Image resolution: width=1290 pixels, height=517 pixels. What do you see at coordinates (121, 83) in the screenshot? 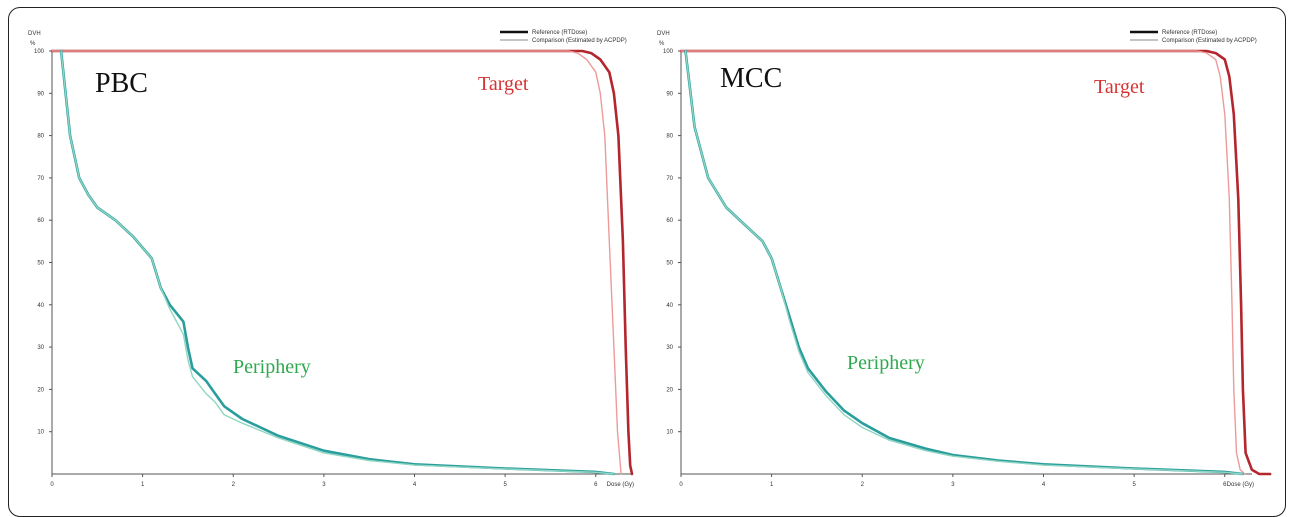
I see `panel-title: PBC` at bounding box center [121, 83].